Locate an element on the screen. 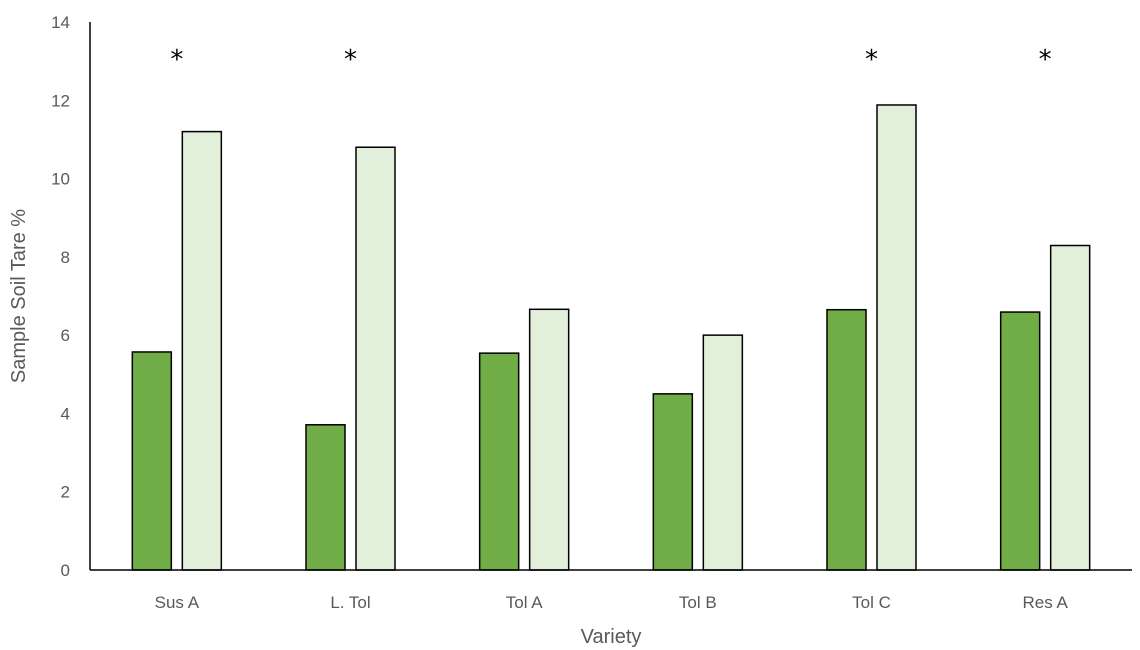 The image size is (1140, 650). x-tick-label: L. Tol is located at coordinates (350, 602).